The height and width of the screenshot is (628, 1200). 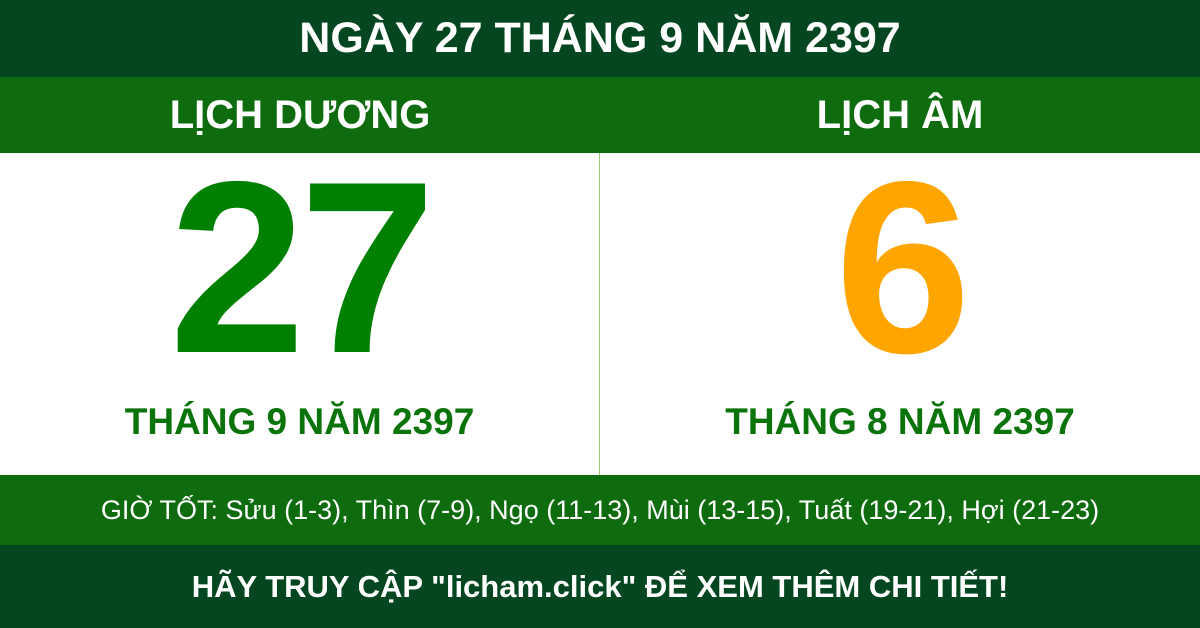 What do you see at coordinates (900, 421) in the screenshot?
I see `lunar-month-year: THÁNG 8 NĂM 2397` at bounding box center [900, 421].